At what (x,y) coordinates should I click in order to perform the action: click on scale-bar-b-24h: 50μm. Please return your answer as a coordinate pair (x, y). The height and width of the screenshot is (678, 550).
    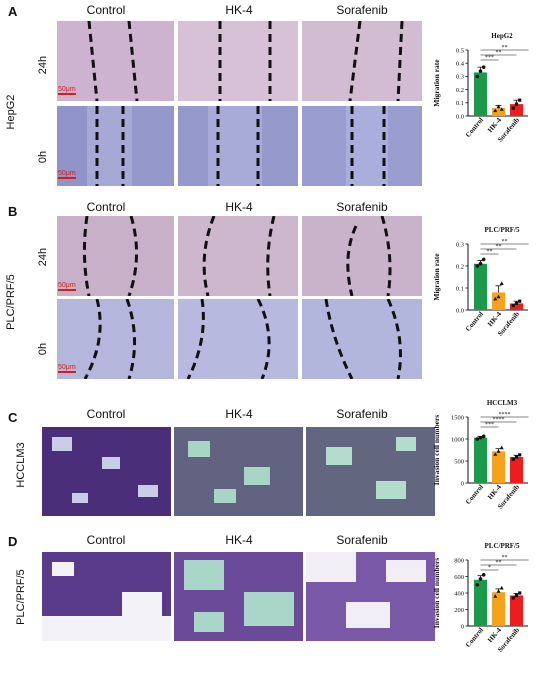
    Looking at the image, I should click on (67, 286).